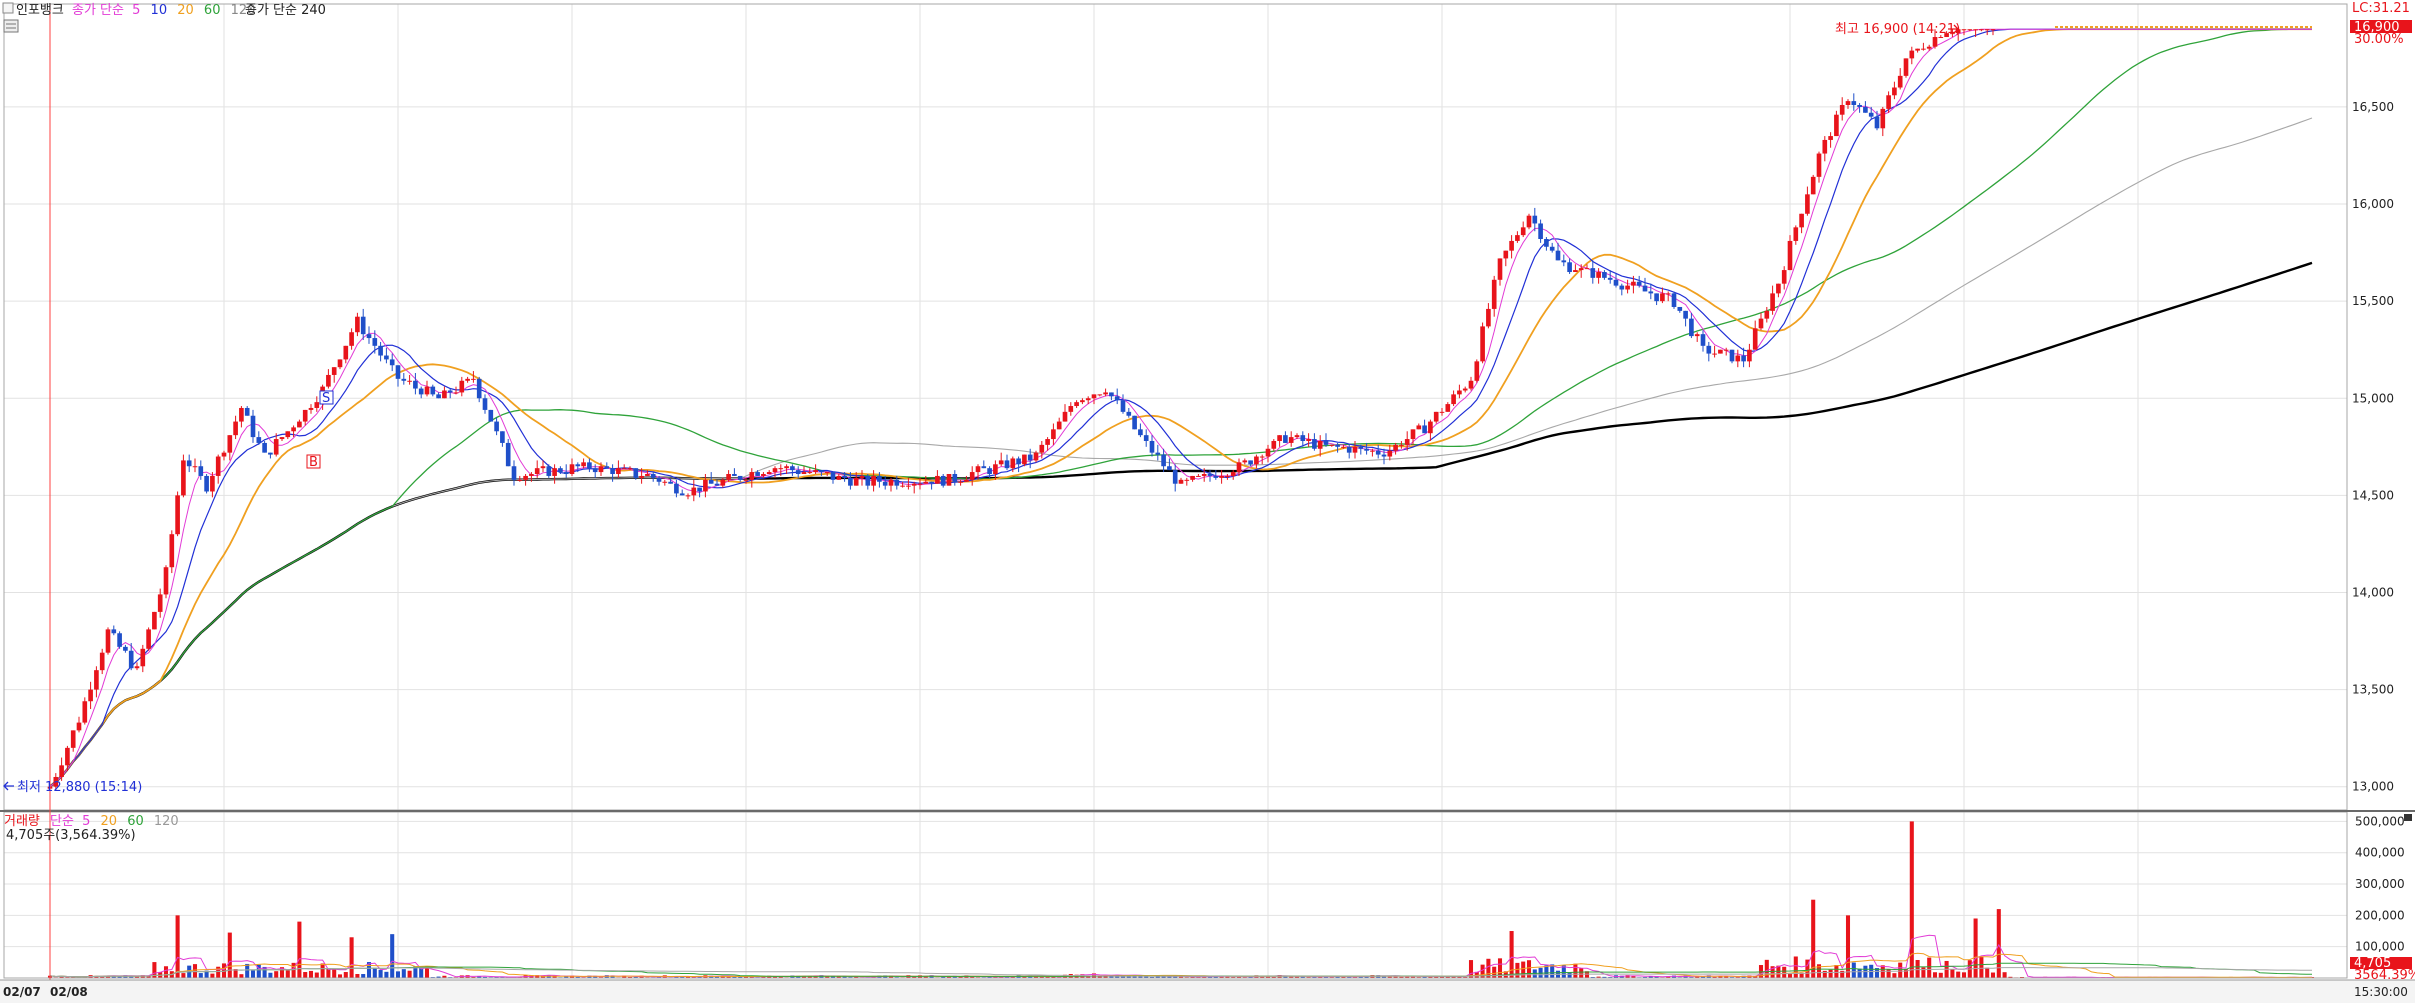  Describe the element at coordinates (91, 821) in the screenshot. I see `volume-legend: 거래량 단순 5 20 60 120` at that location.